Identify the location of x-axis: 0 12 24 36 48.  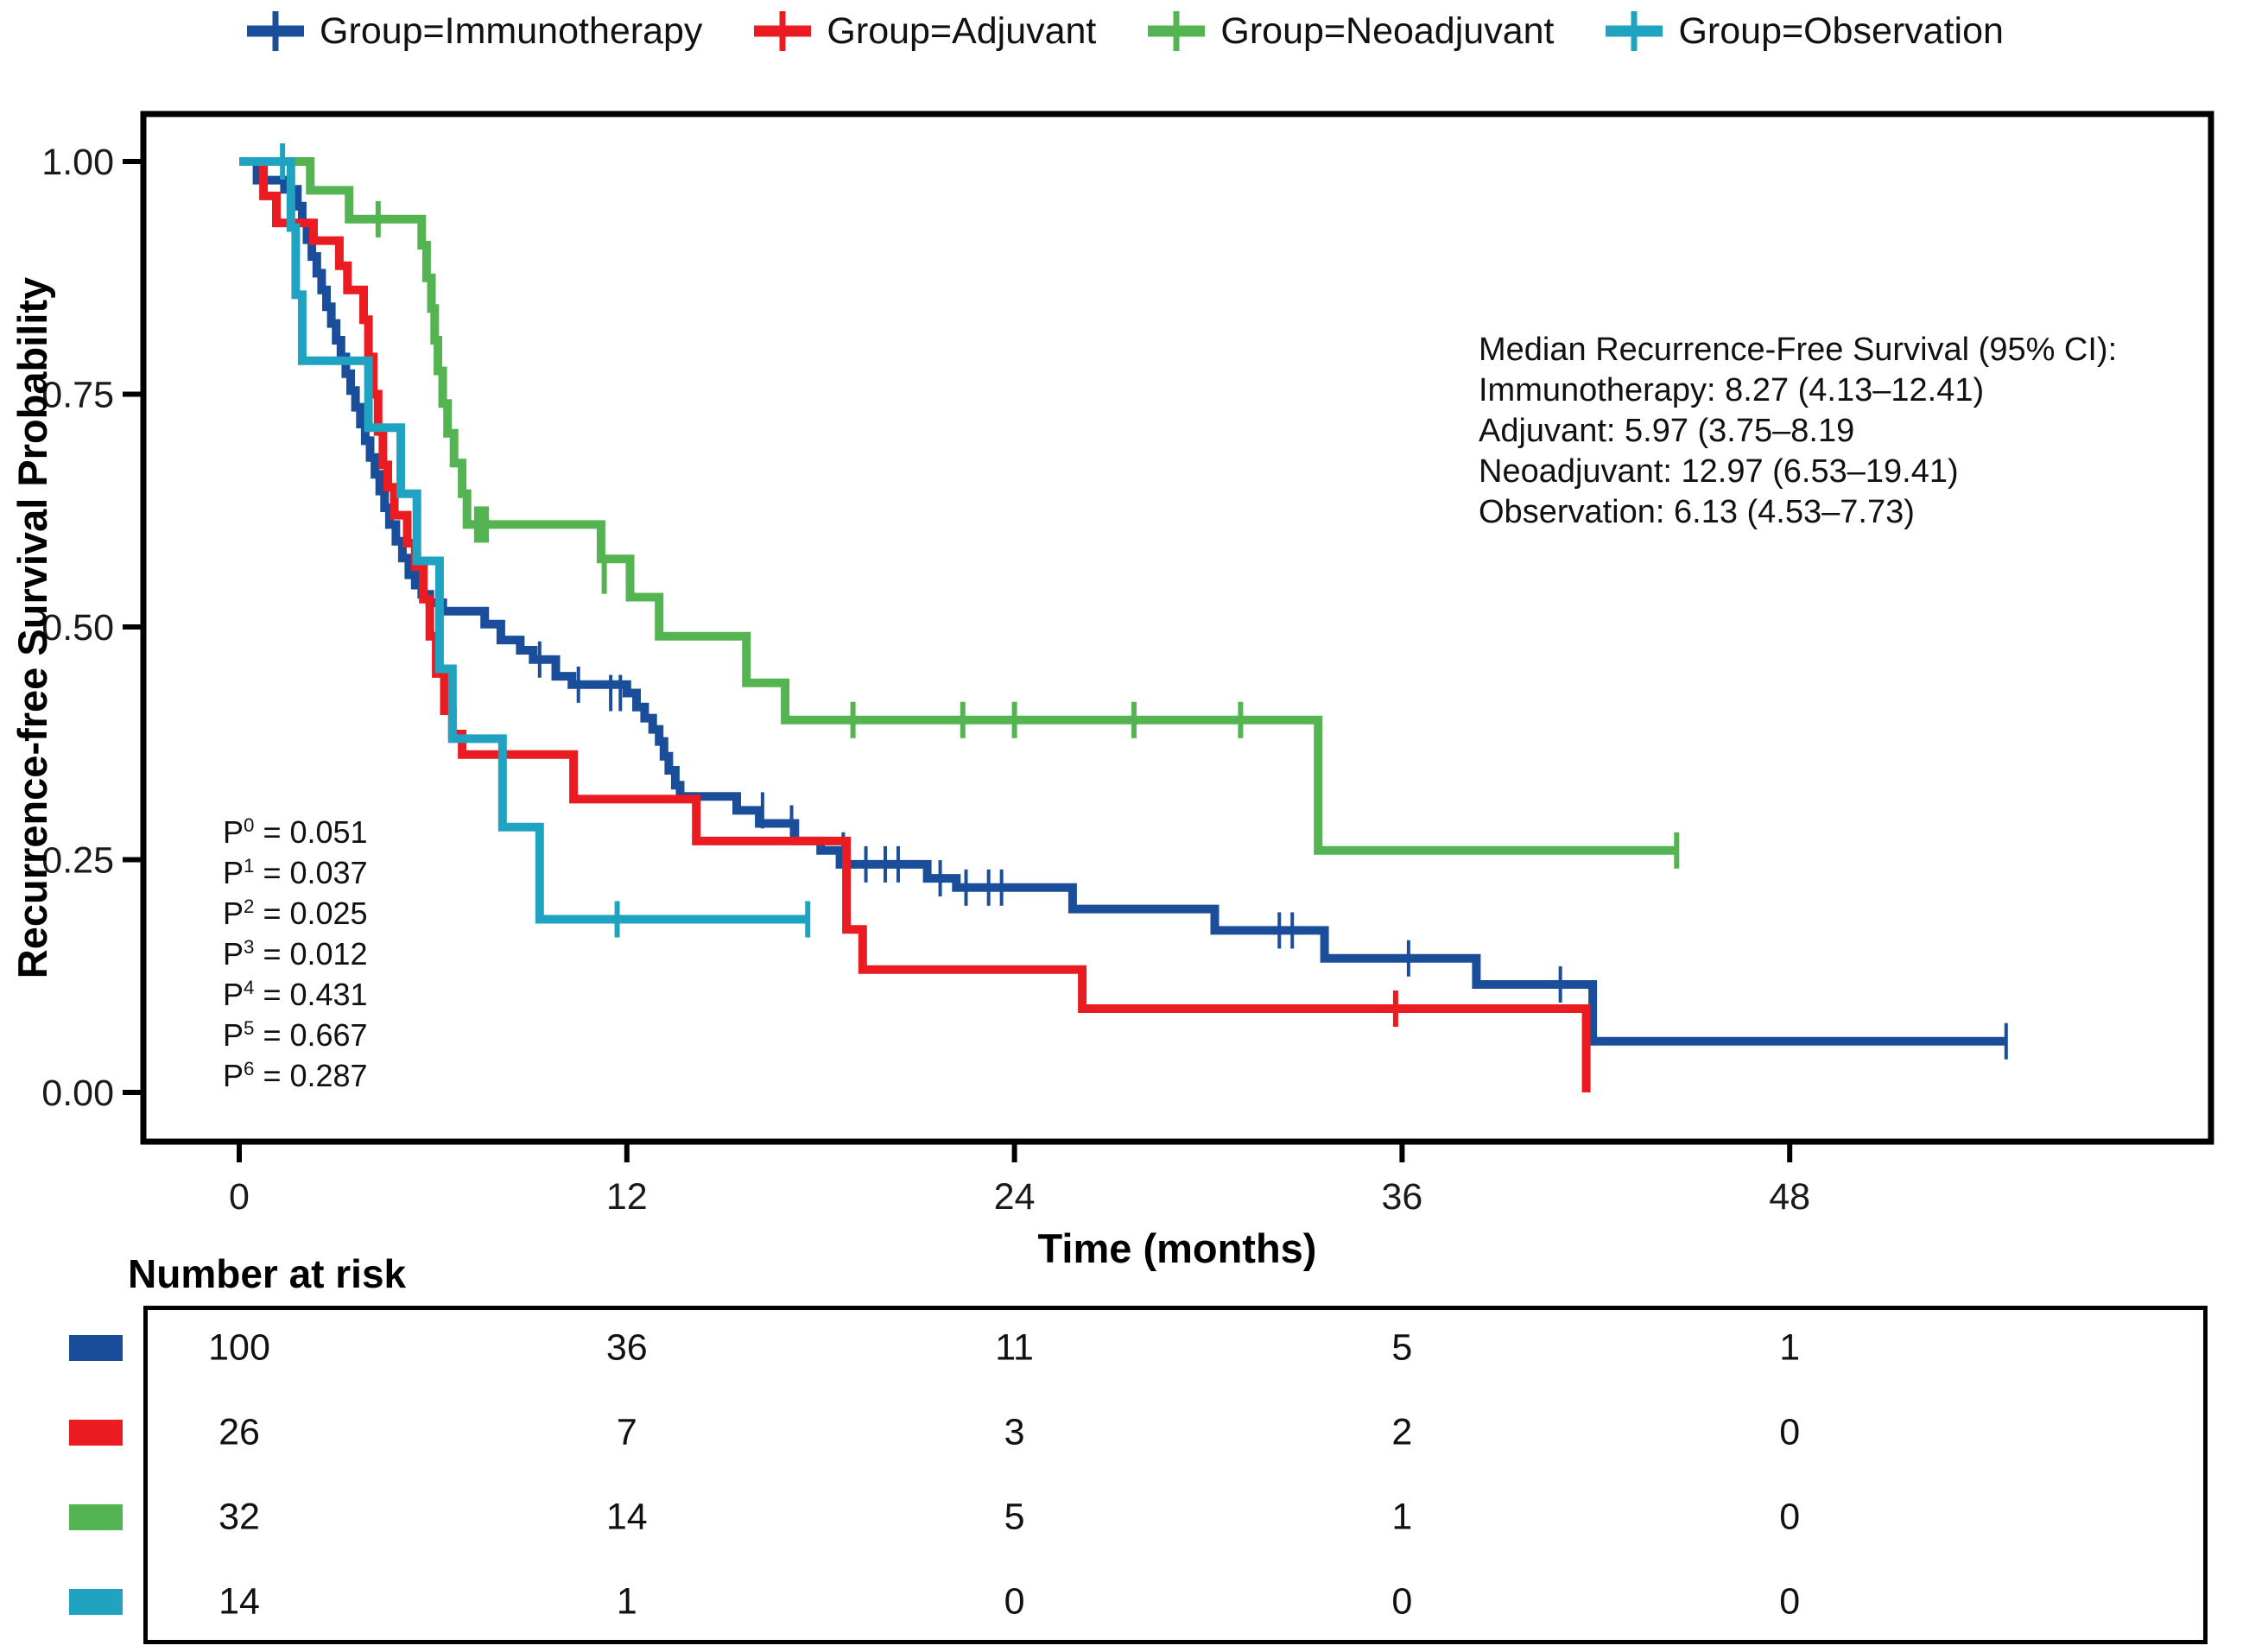
(1019, 1180).